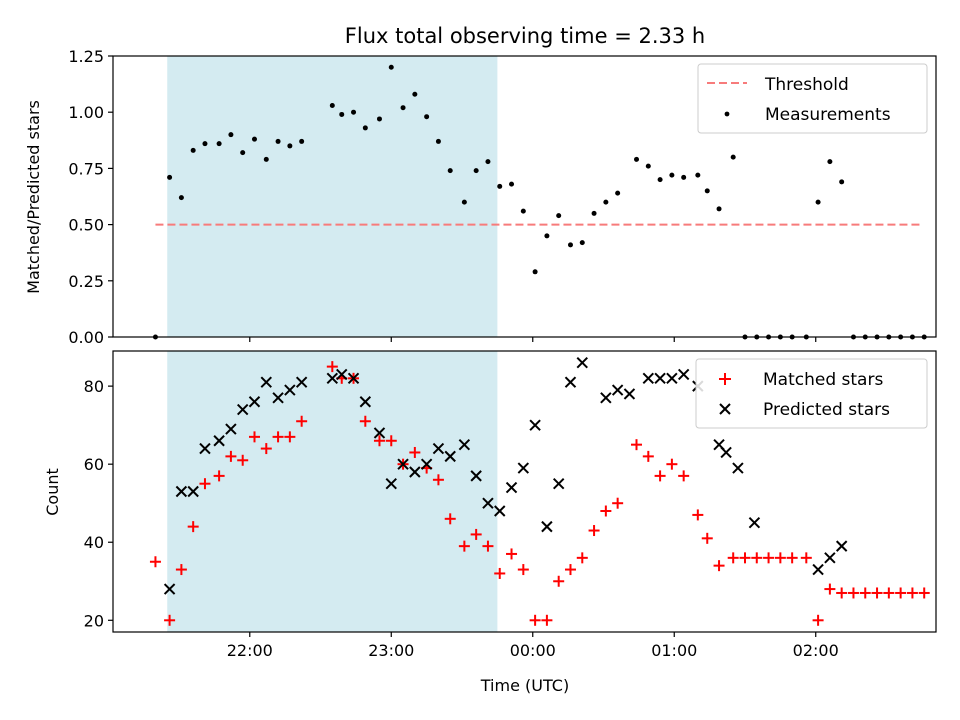 Image resolution: width=960 pixels, height=720 pixels. I want to click on legend-measurements-swatch, so click(727, 114).